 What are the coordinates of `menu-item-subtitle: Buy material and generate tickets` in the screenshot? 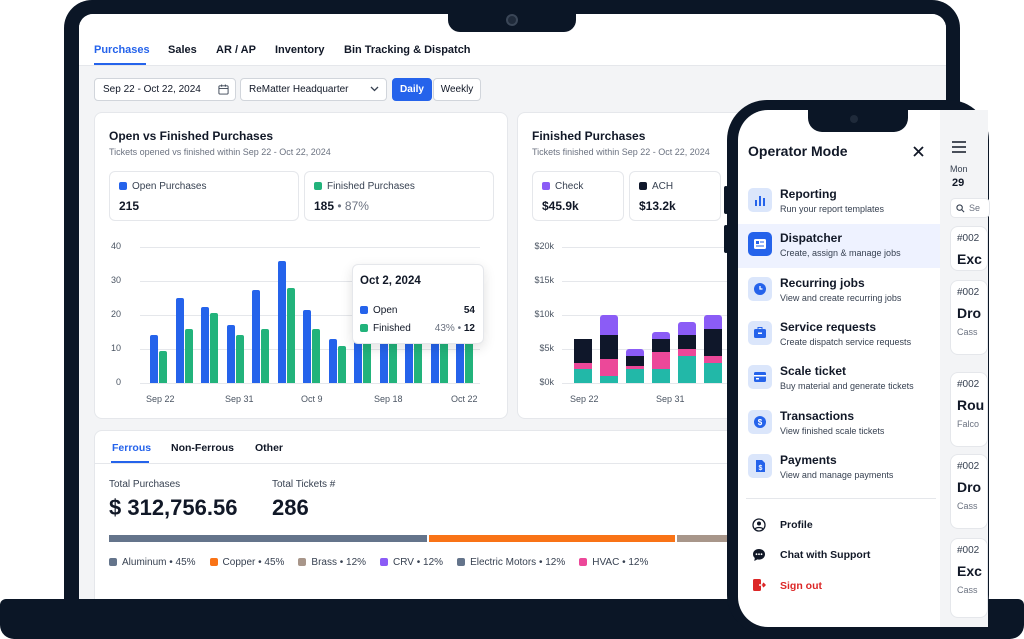 It's located at (847, 386).